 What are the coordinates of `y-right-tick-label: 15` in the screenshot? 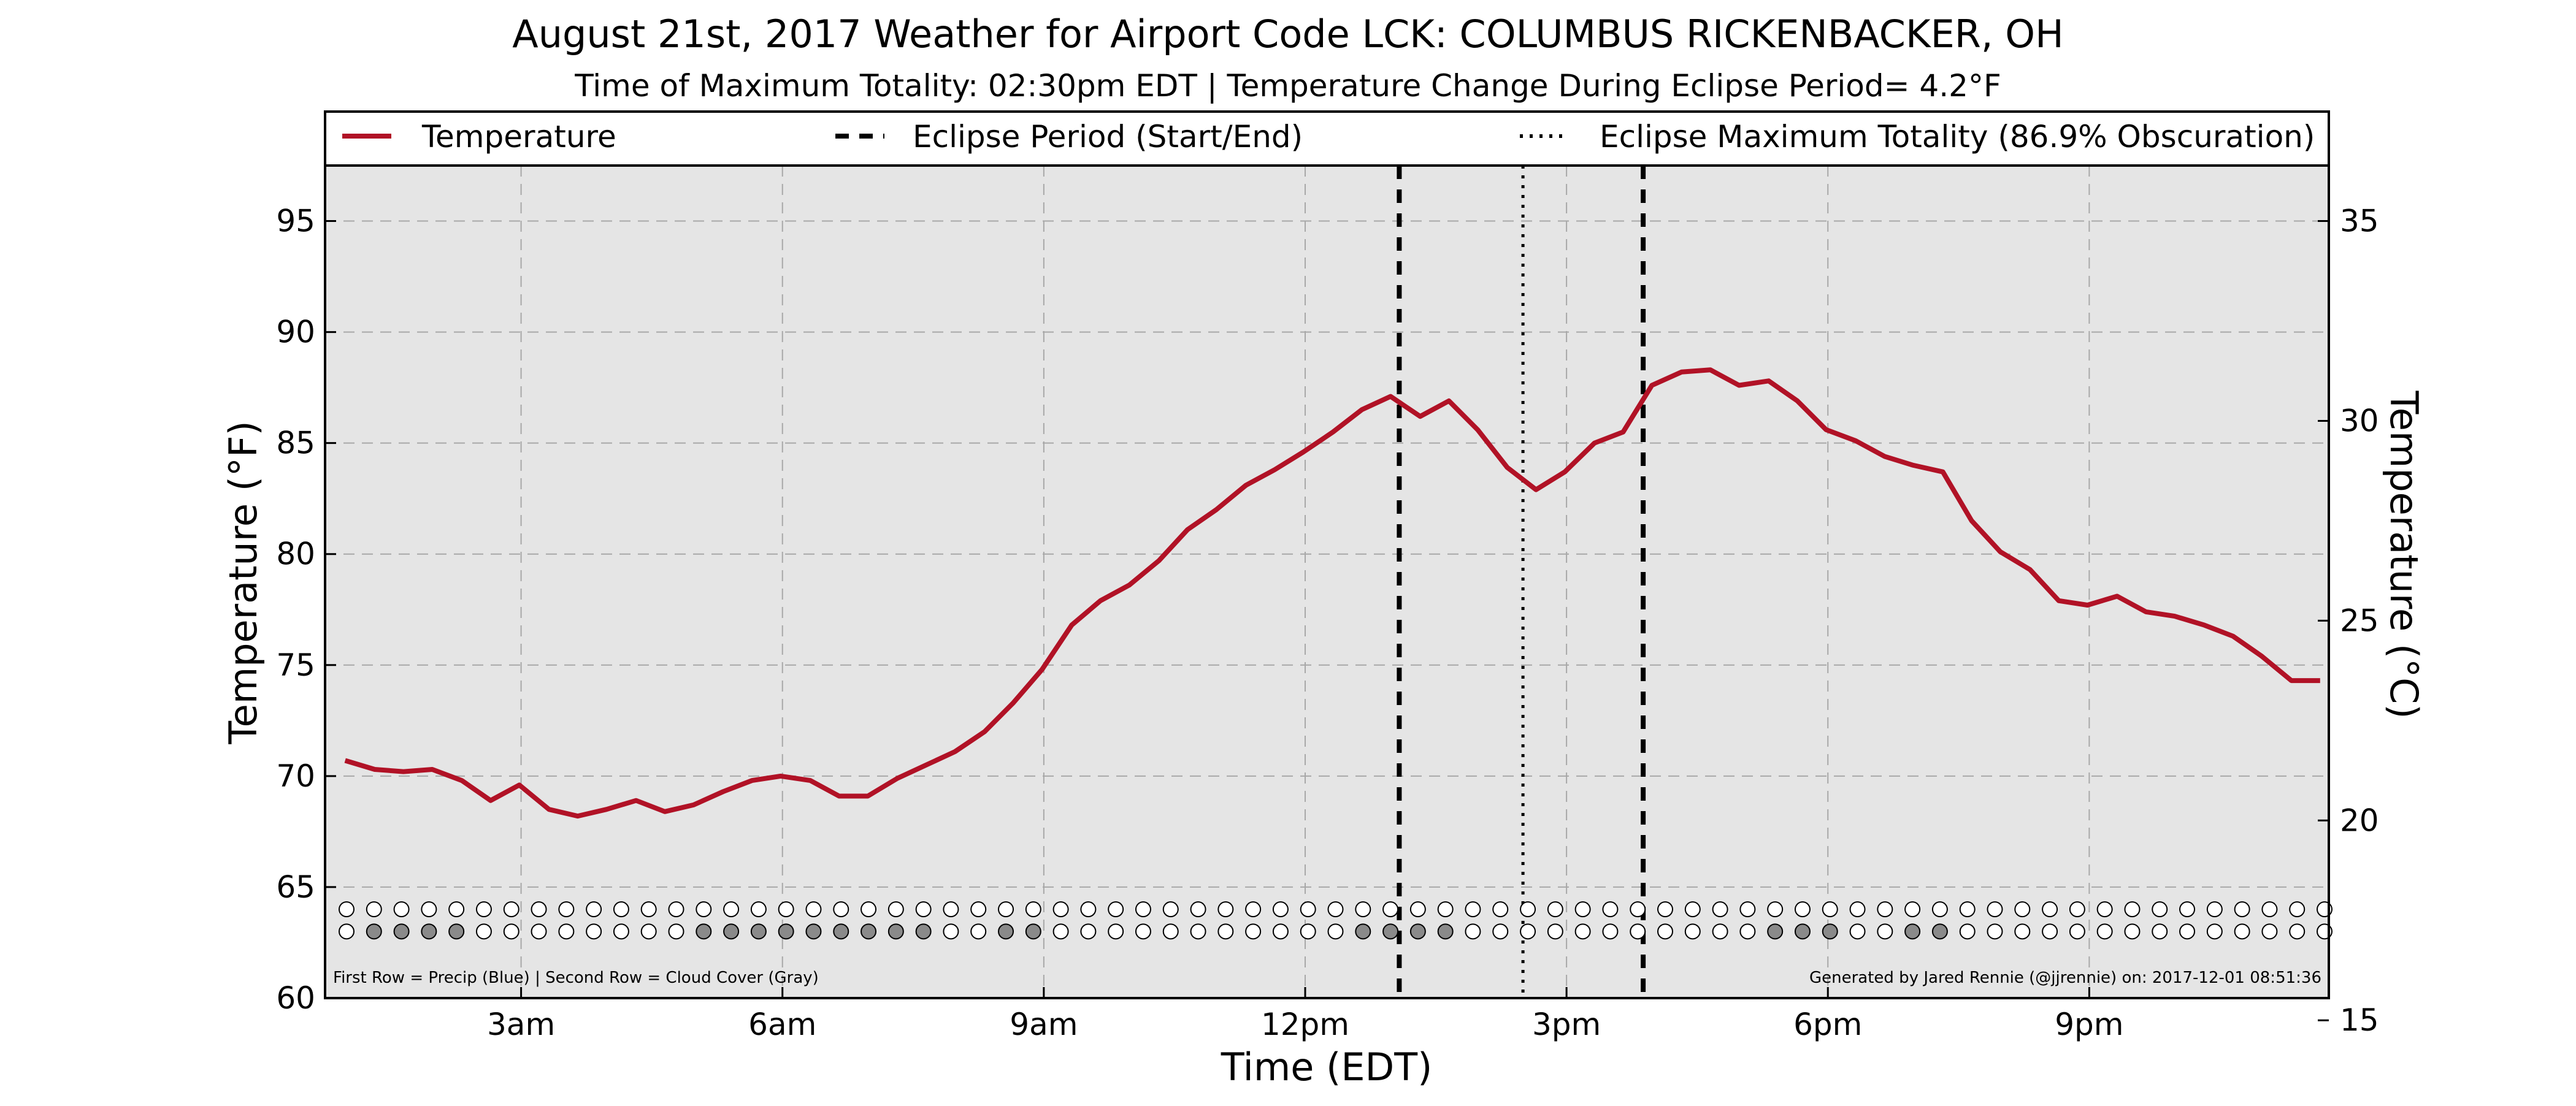 It's located at (2359, 1020).